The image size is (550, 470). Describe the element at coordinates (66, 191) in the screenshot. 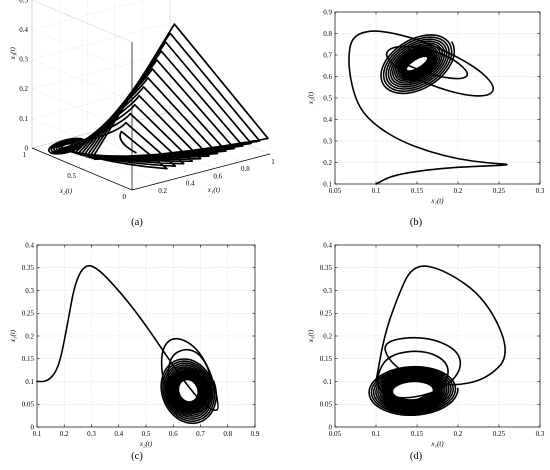

I see `x2-axis-label: x₂(t)` at that location.